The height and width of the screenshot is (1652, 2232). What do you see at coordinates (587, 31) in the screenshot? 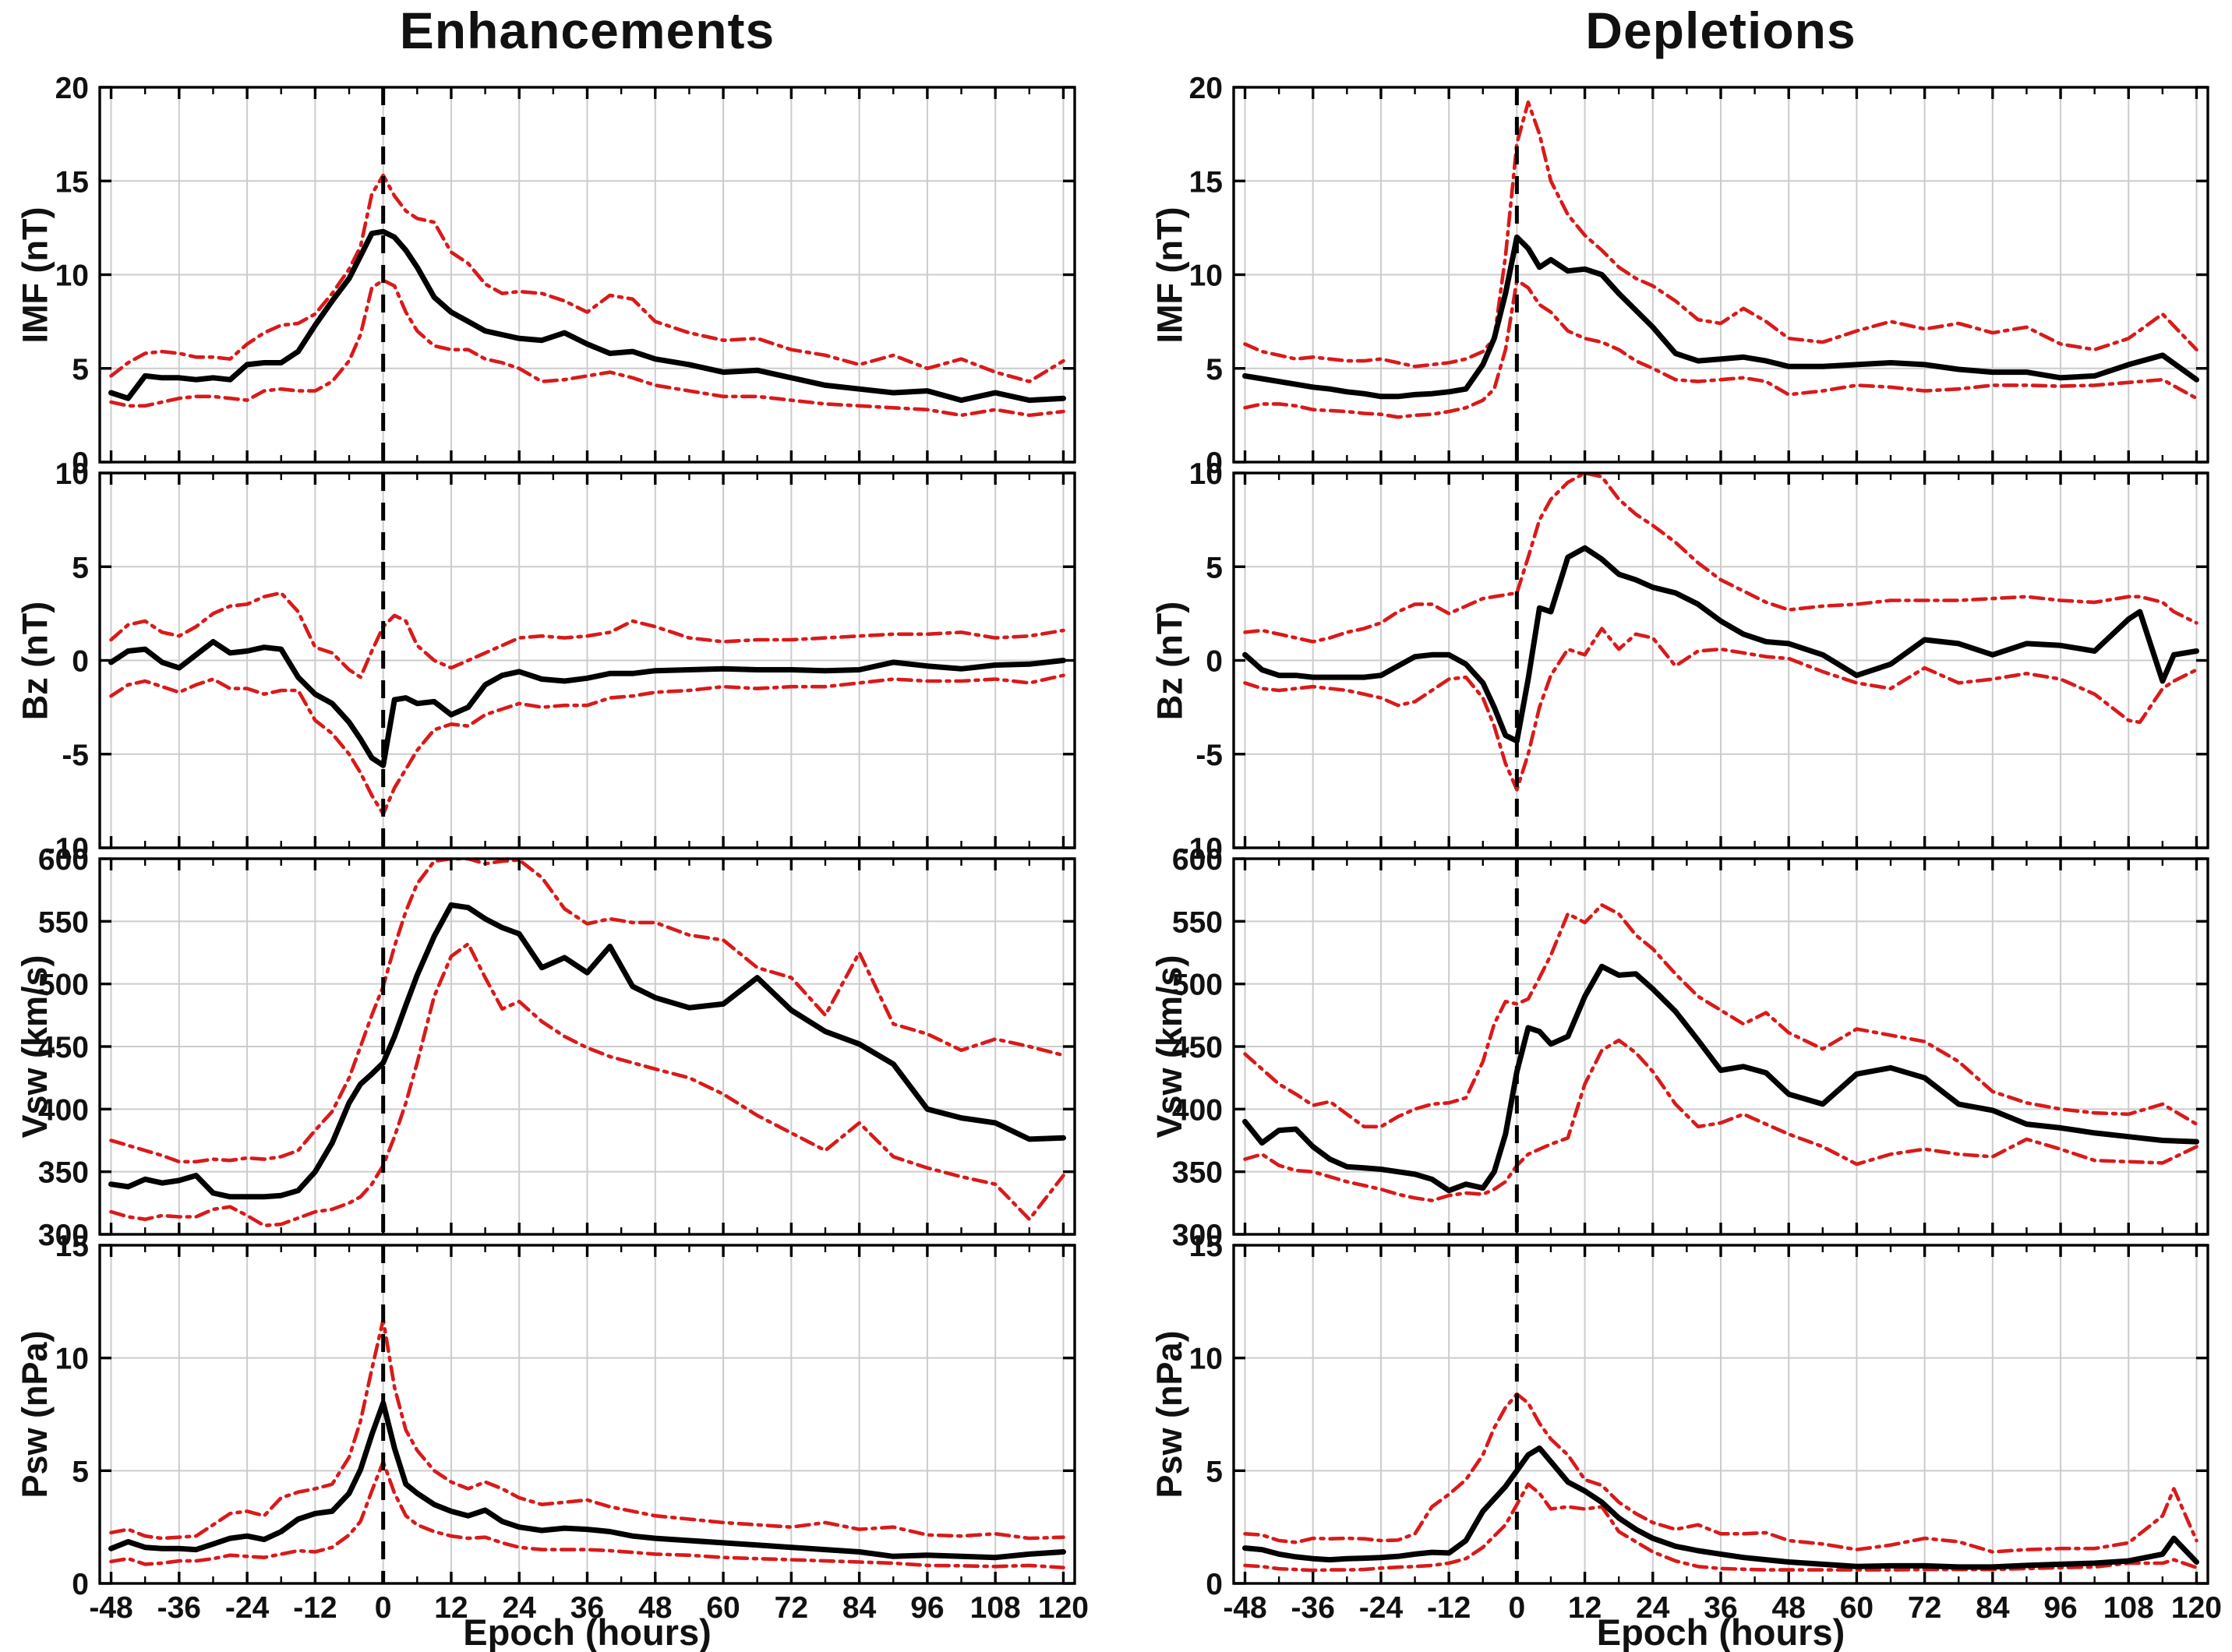
I see `column-title-enhancements: Enhancements` at bounding box center [587, 31].